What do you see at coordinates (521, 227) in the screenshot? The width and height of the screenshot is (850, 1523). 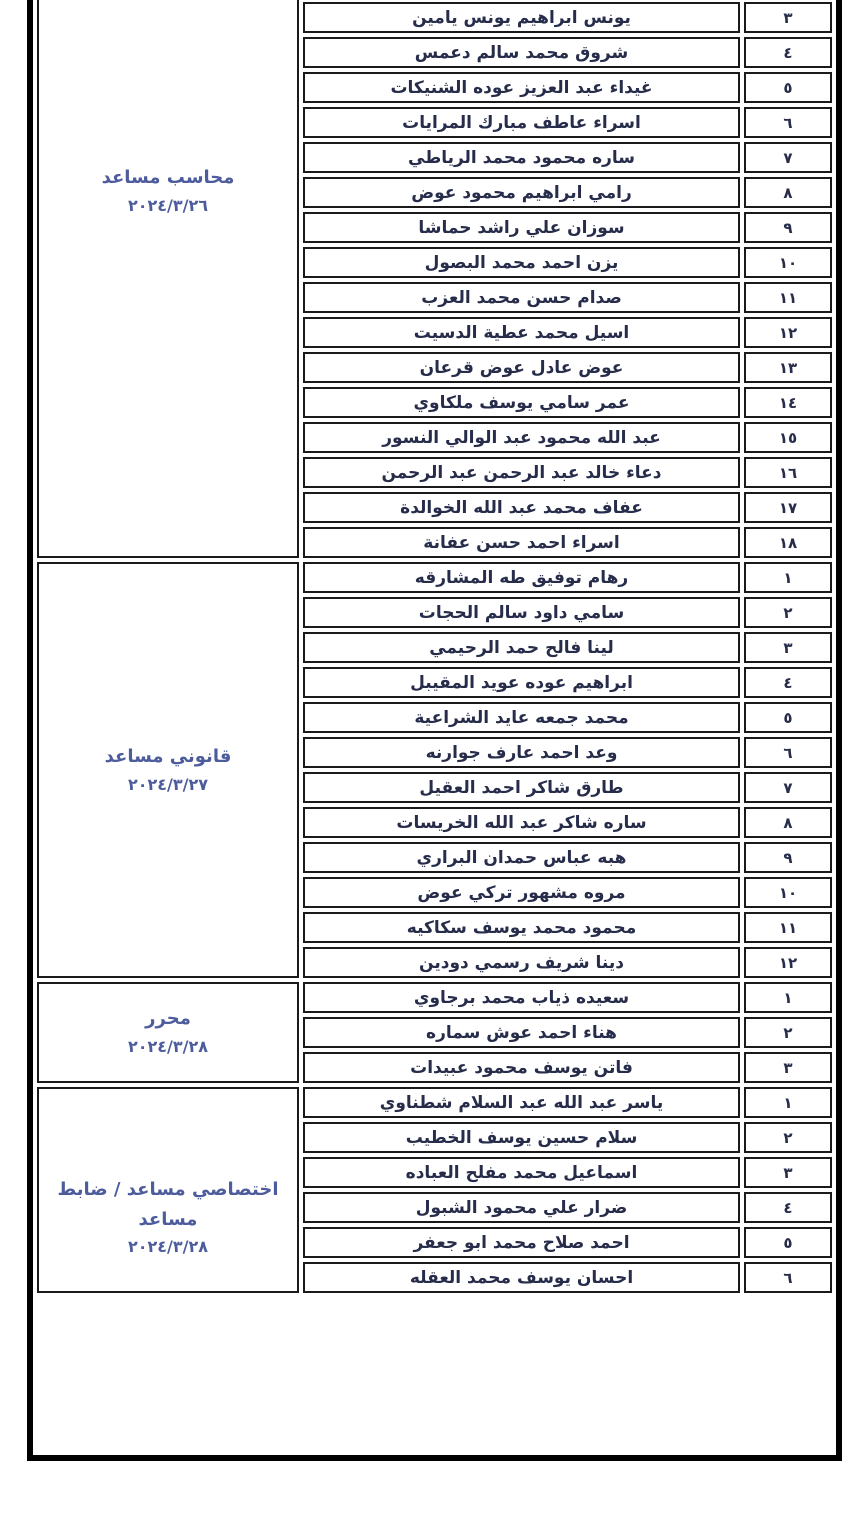 I see `employee-name-cell: سوزان علي راشد حماشا` at bounding box center [521, 227].